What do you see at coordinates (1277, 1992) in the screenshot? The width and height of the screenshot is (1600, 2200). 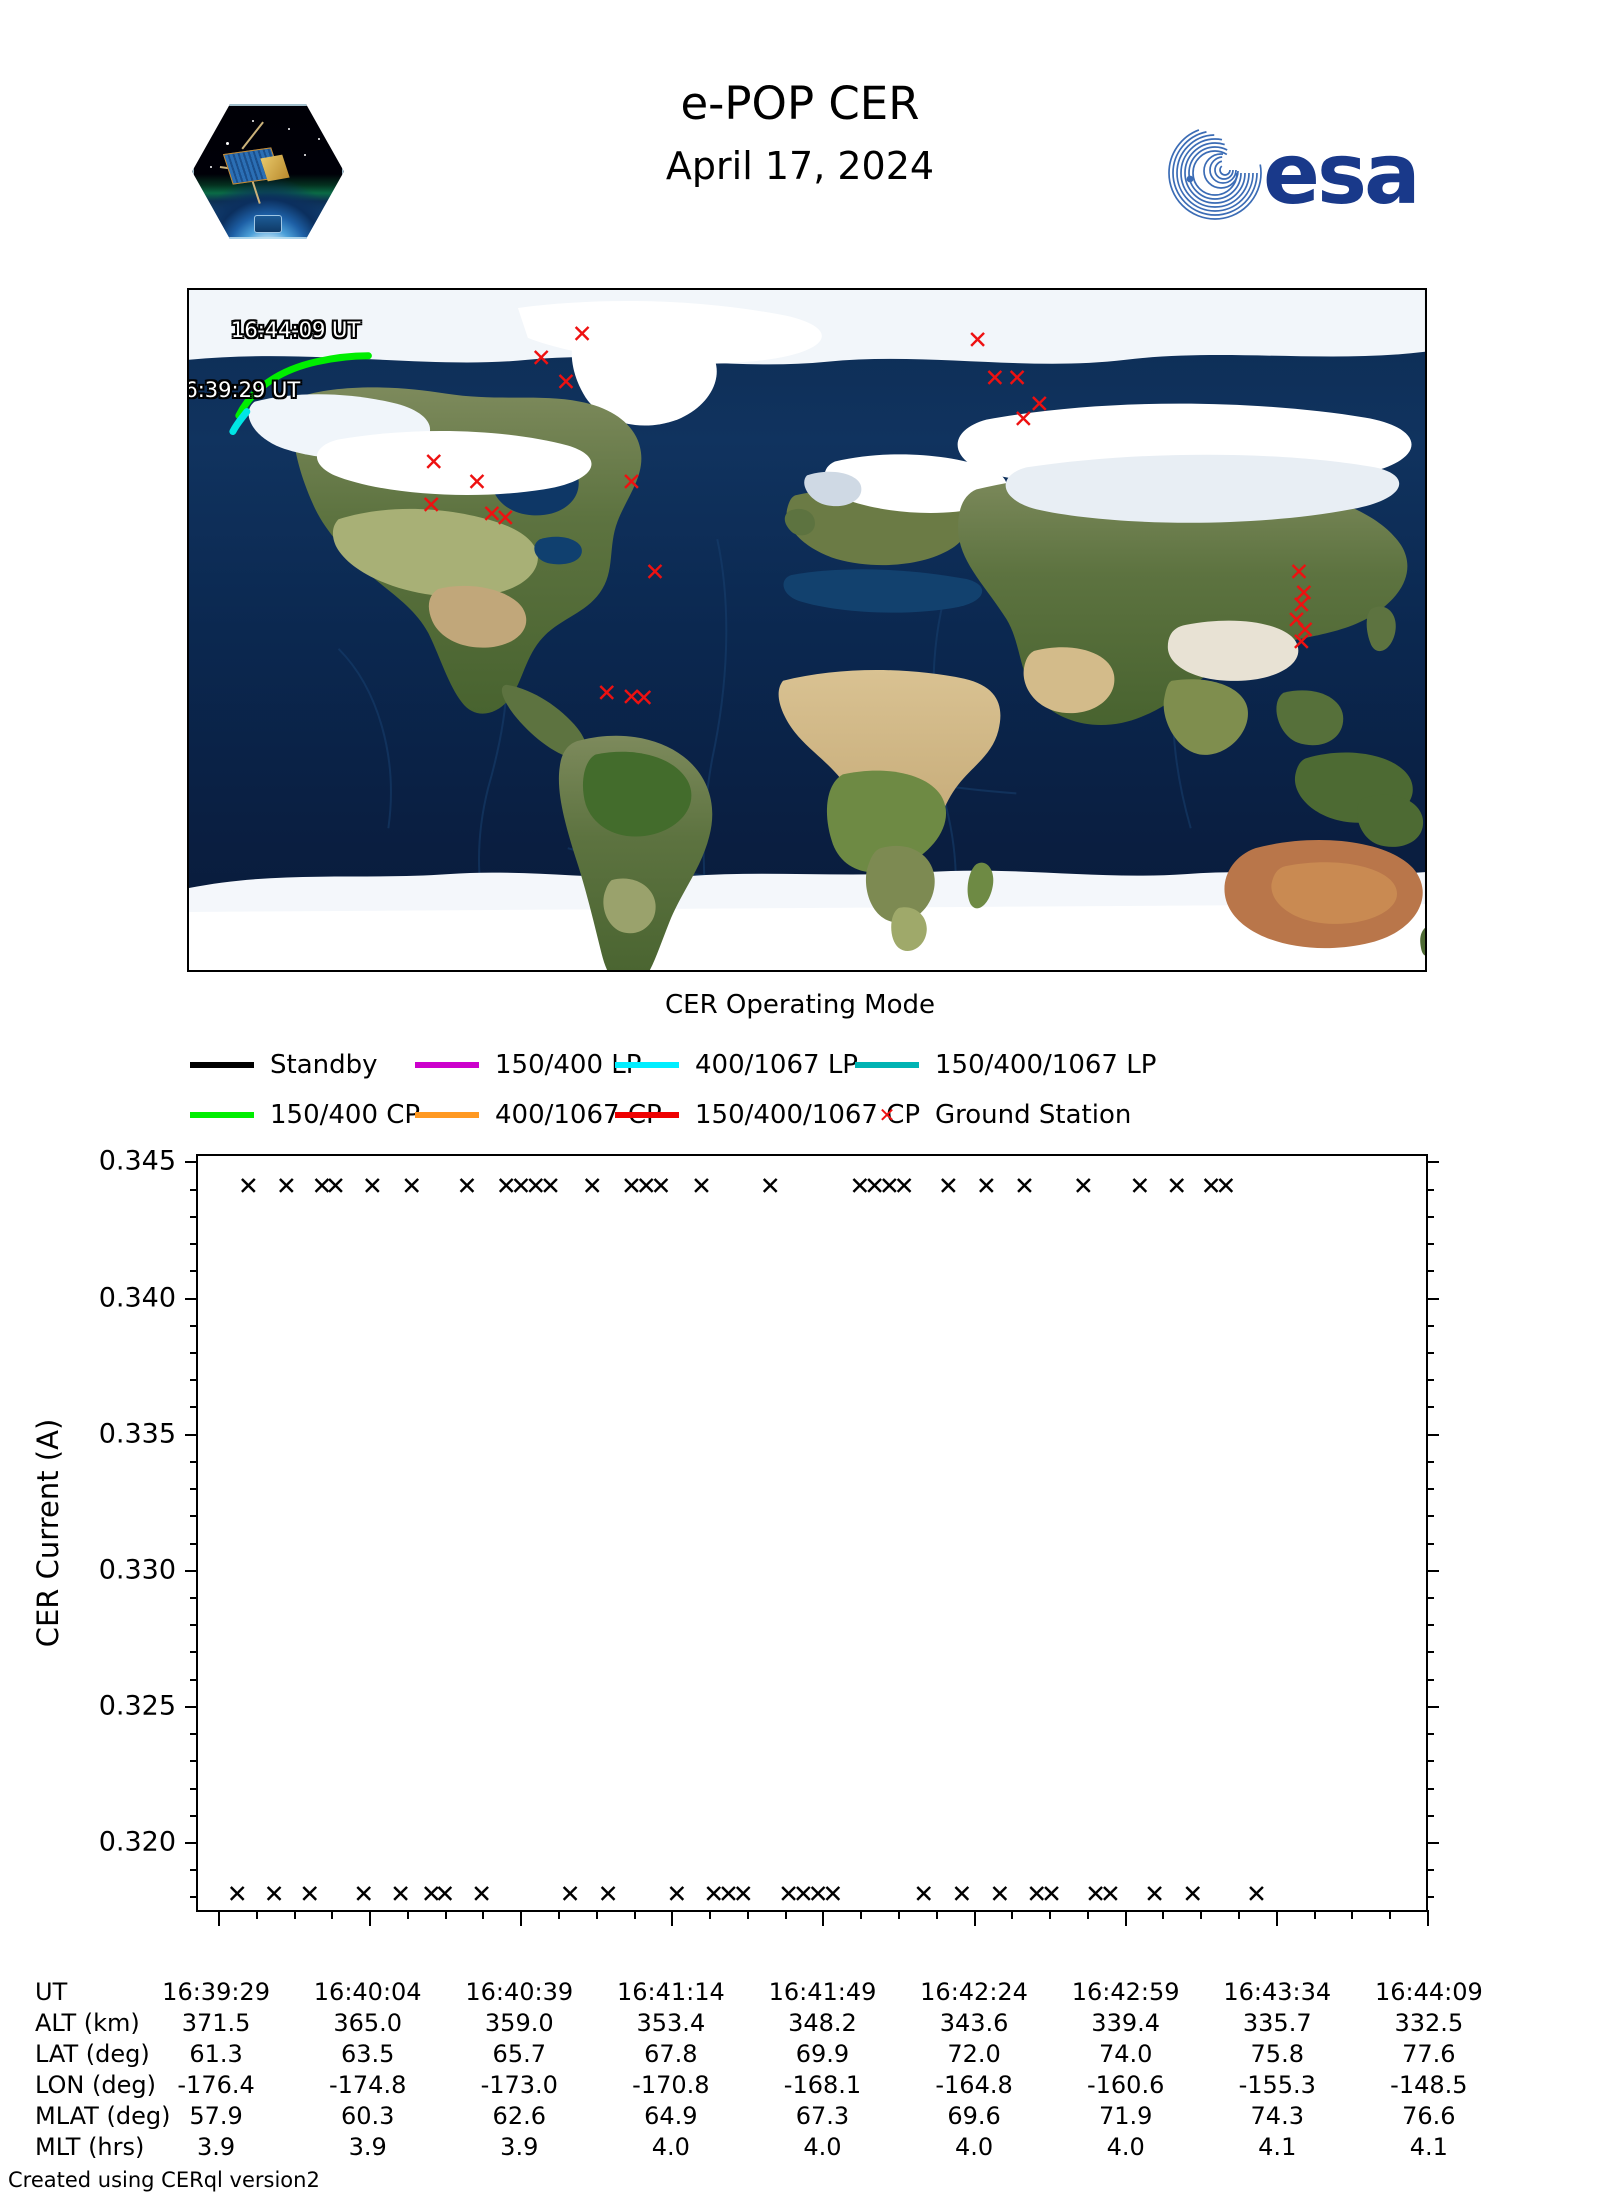 I see `table-cell: 16:43:34` at bounding box center [1277, 1992].